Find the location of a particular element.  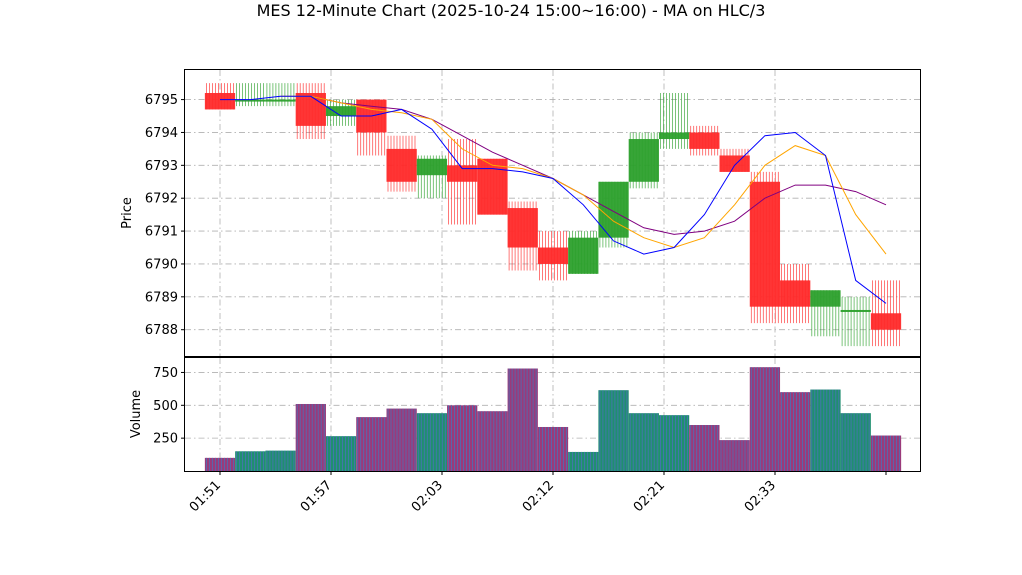

ma-slow-line is located at coordinates (598, 165).